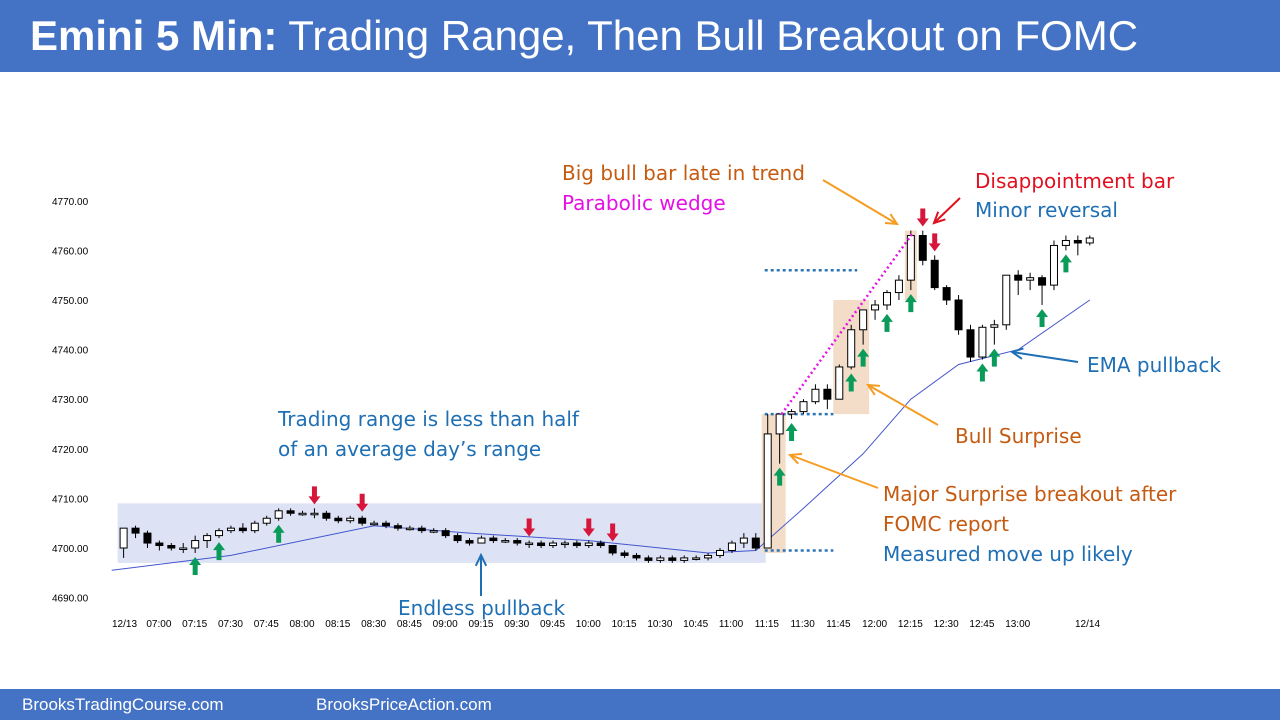 Image resolution: width=1280 pixels, height=720 pixels. What do you see at coordinates (1017, 624) in the screenshot?
I see `x-tick-label: 13:00` at bounding box center [1017, 624].